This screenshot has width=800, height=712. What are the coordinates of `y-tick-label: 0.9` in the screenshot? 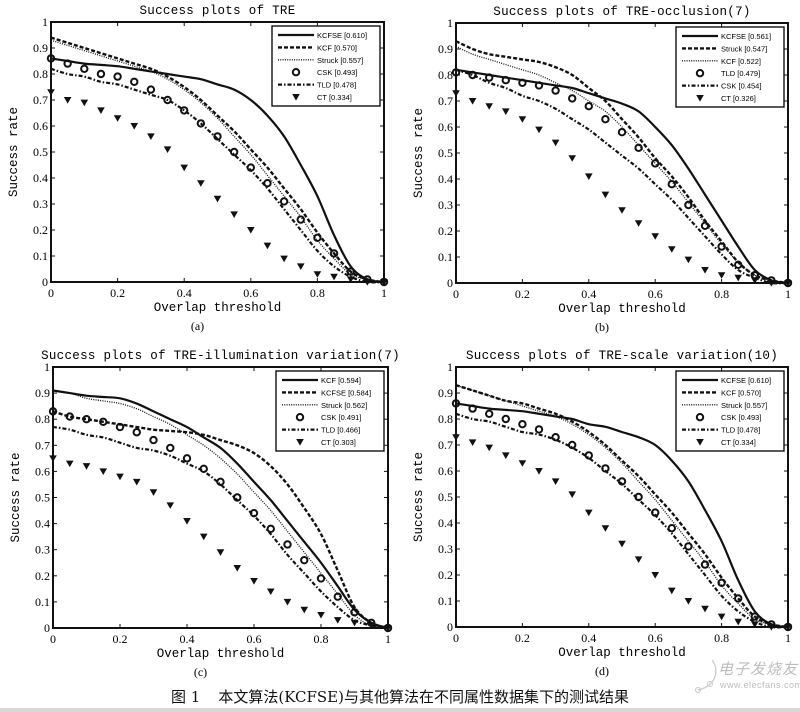 It's located at (445, 49).